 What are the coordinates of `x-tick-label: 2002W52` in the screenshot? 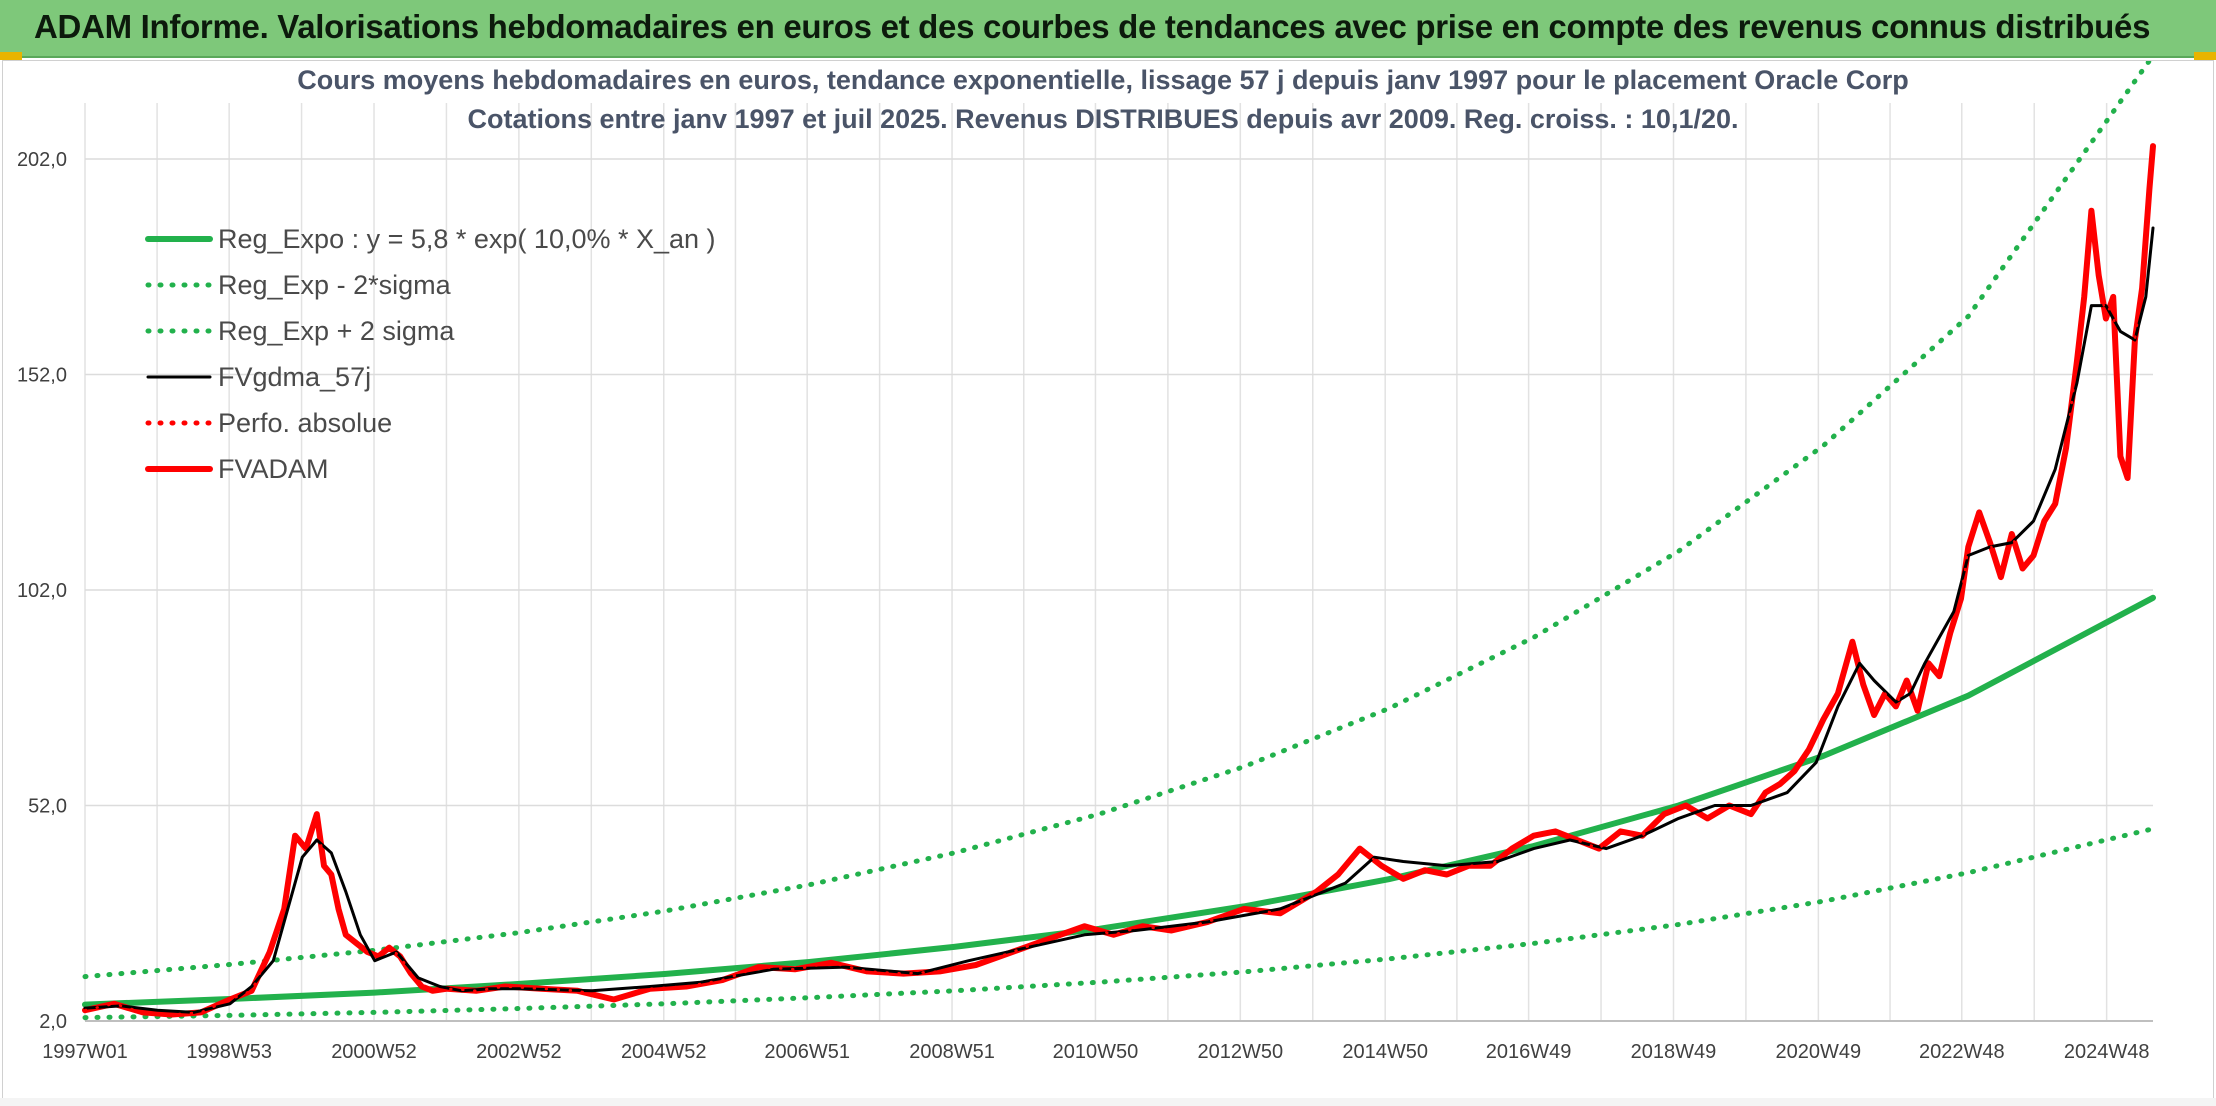 It's located at (519, 1052).